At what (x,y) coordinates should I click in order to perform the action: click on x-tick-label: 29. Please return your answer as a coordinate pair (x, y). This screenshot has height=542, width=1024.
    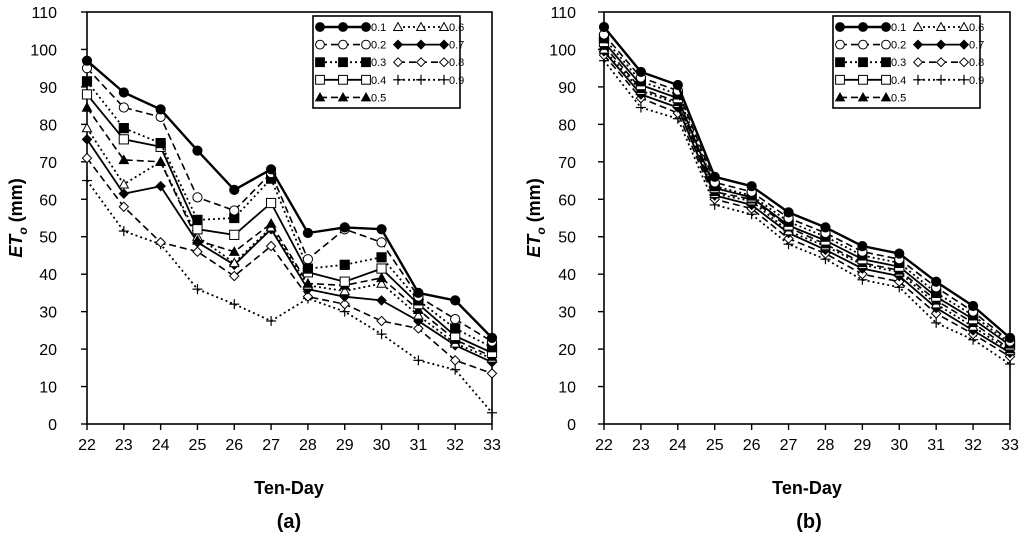
    Looking at the image, I should click on (862, 445).